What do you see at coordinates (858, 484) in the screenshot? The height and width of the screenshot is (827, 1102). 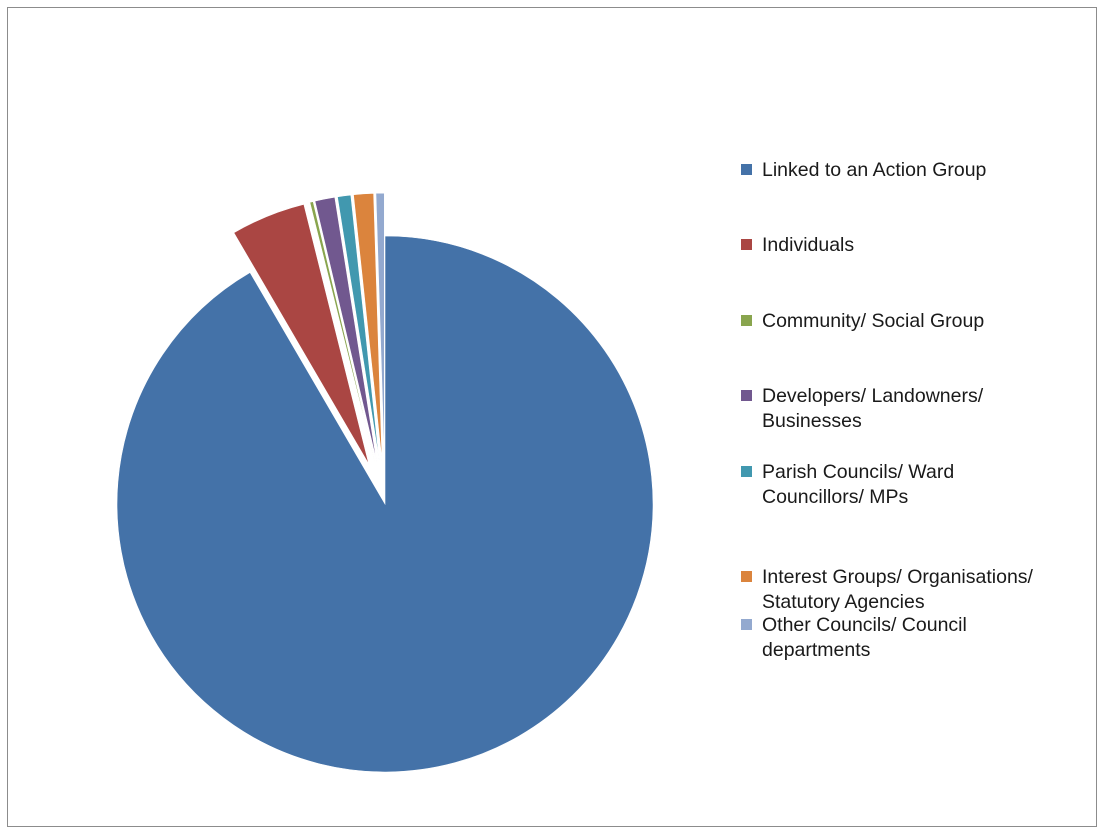 I see `legend-label: Parish Councils/ Ward Councillors/ MPs` at bounding box center [858, 484].